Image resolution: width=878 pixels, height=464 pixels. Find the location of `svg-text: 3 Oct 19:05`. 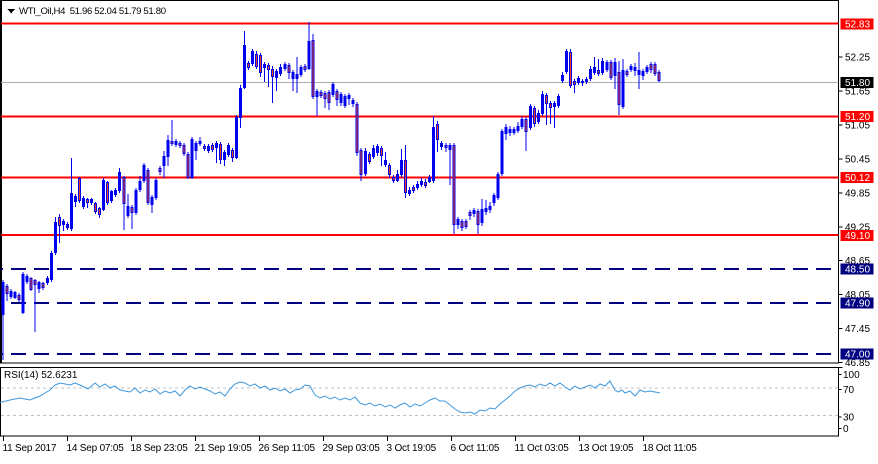

svg-text: 3 Oct 19:05 is located at coordinates (412, 448).